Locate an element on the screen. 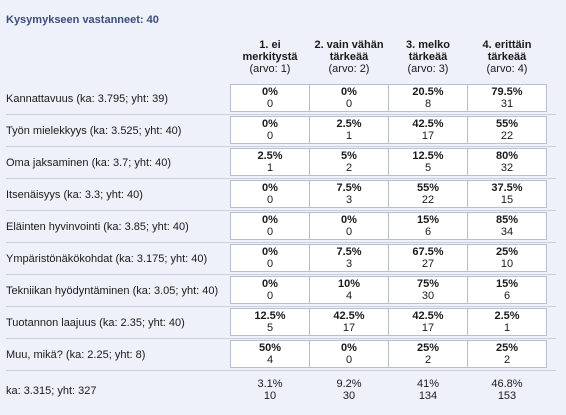  column-header-1: 1. ei merkitystä (arvo: 1) is located at coordinates (270, 57).